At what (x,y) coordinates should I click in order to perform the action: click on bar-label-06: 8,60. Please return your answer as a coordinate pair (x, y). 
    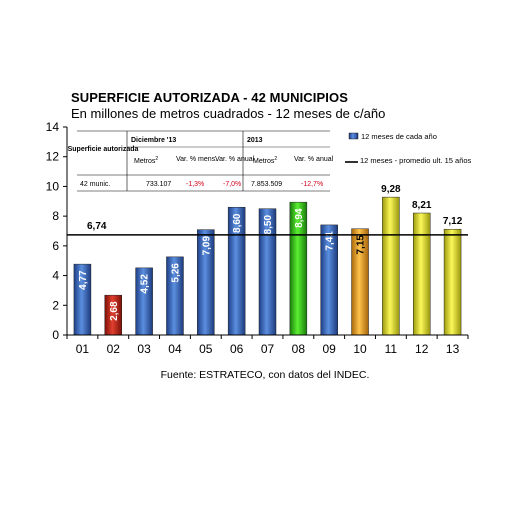
    Looking at the image, I should click on (237, 223).